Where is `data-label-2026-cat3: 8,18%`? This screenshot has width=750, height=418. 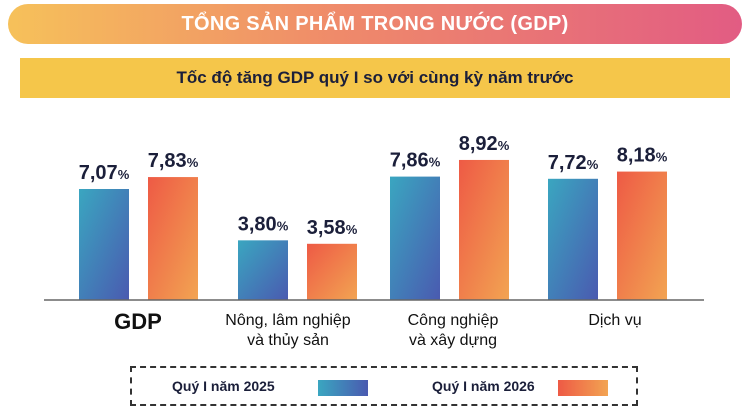 data-label-2026-cat3: 8,18% is located at coordinates (642, 156).